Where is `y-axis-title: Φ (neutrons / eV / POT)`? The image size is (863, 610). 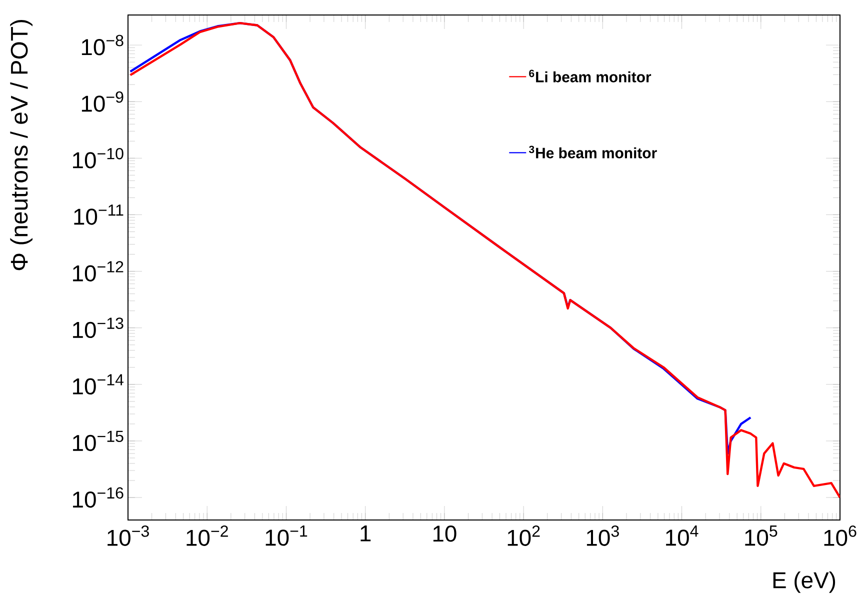
y-axis-title: Φ (neutrons / eV / POT) is located at coordinates (21, 145).